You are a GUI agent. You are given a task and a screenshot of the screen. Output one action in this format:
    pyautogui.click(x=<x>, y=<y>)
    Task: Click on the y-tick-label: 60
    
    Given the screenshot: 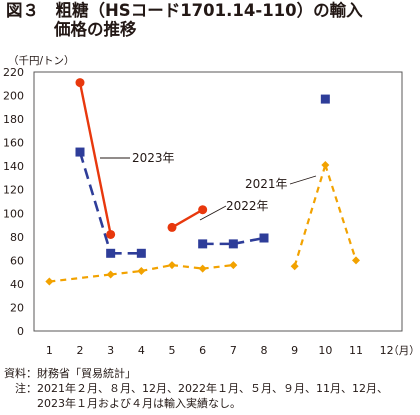 What is the action you would take?
    pyautogui.click(x=17, y=260)
    